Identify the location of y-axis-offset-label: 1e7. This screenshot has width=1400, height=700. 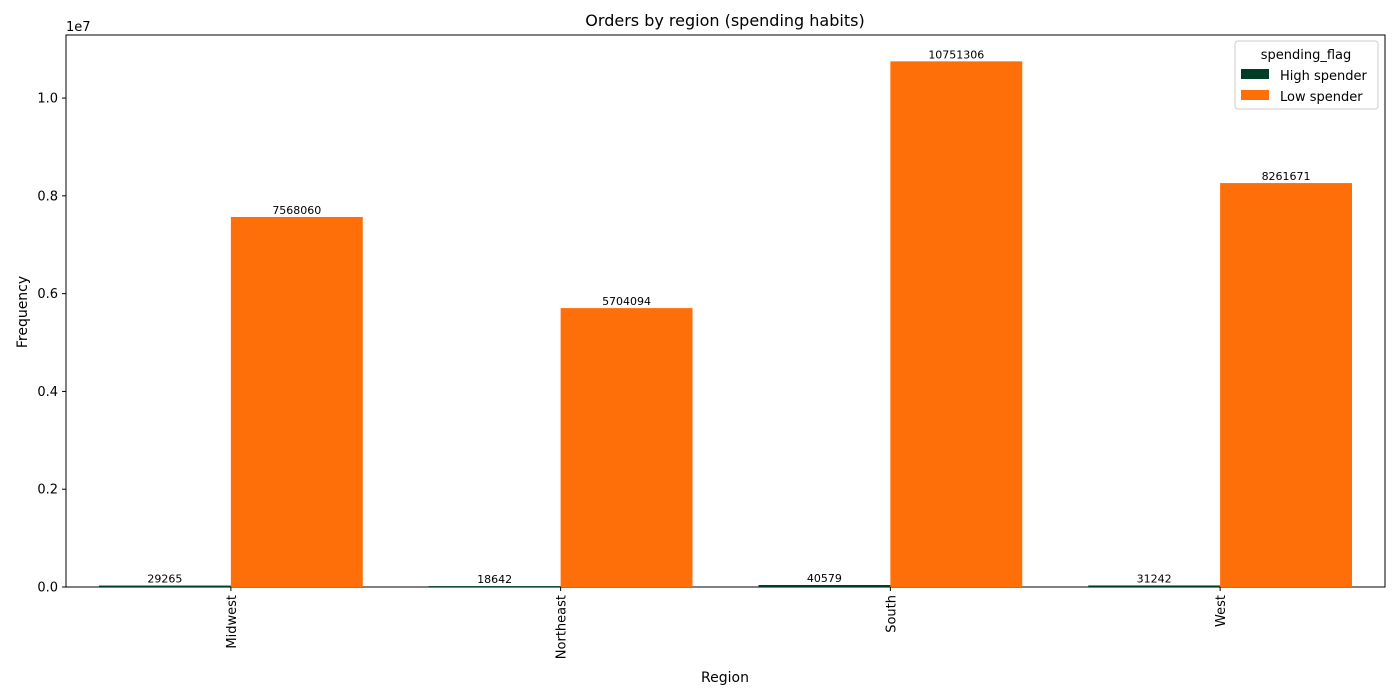
(78, 27).